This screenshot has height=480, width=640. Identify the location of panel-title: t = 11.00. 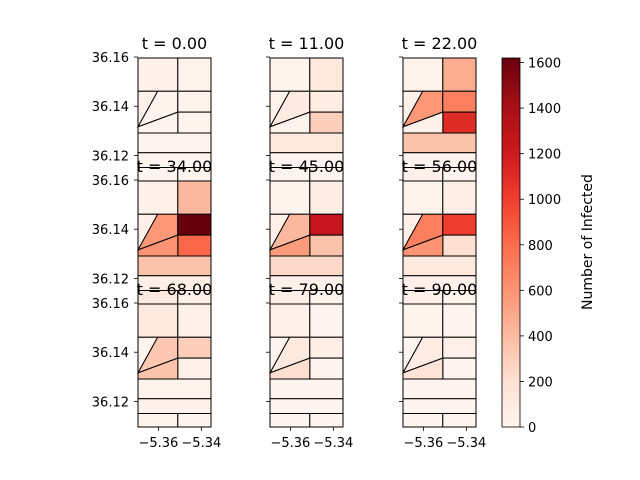
(307, 43).